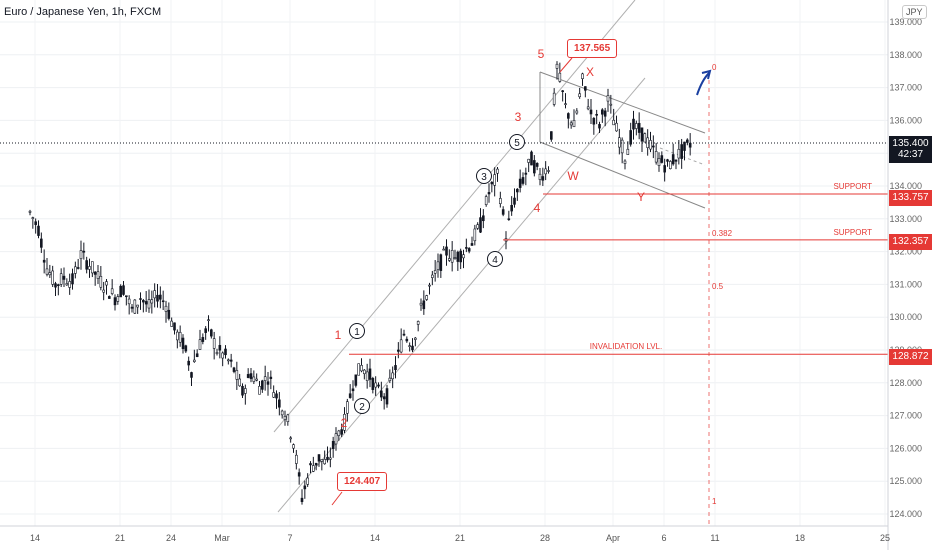 The height and width of the screenshot is (550, 932). What do you see at coordinates (905, 416) in the screenshot?
I see `price-tick-label: 127.000` at bounding box center [905, 416].